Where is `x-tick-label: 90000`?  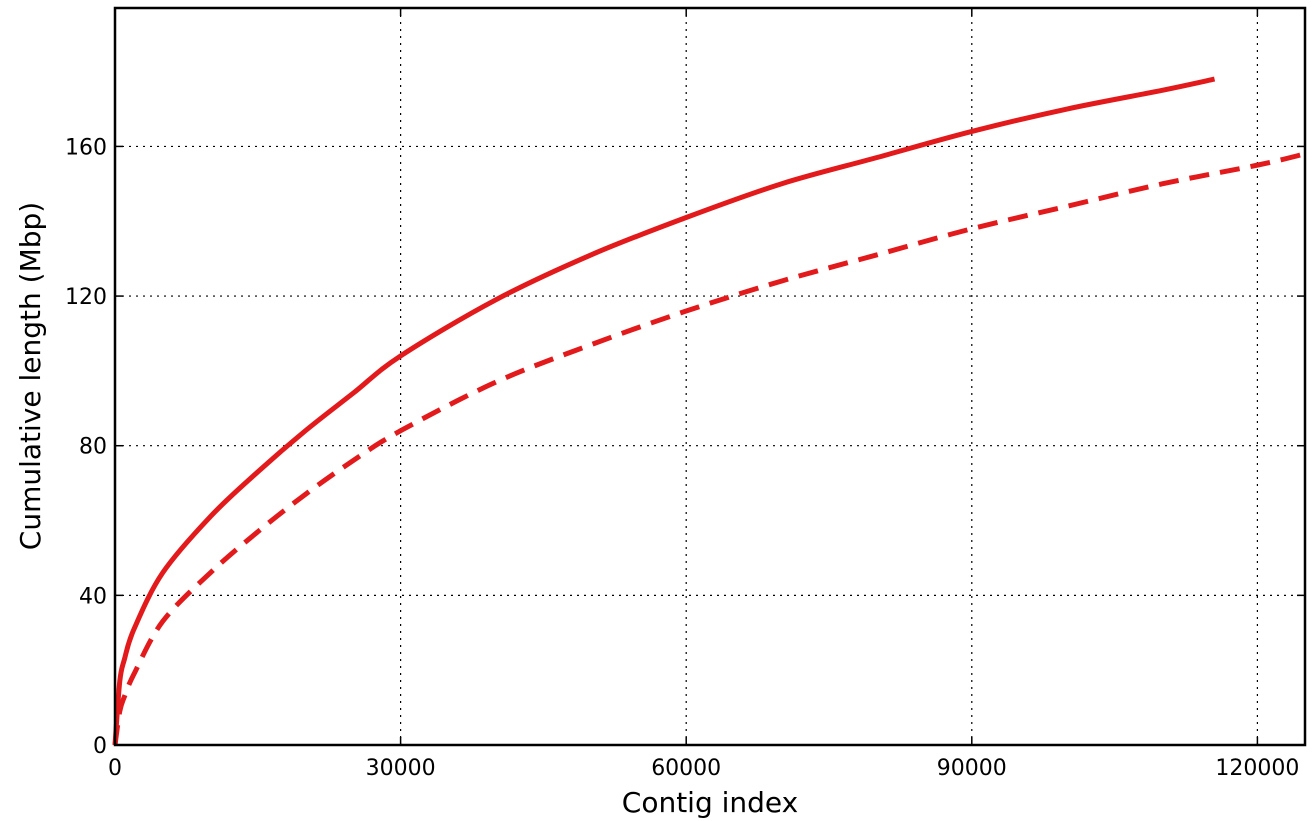
x-tick-label: 90000 is located at coordinates (972, 768).